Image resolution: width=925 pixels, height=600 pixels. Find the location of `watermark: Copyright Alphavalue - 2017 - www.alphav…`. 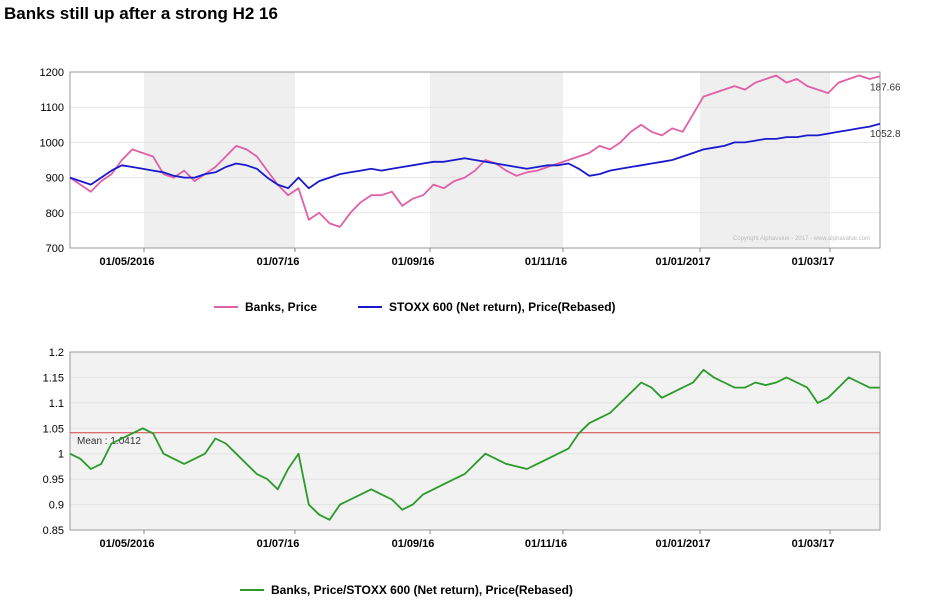

watermark: Copyright Alphavalue - 2017 - www.alphav… is located at coordinates (801, 239).